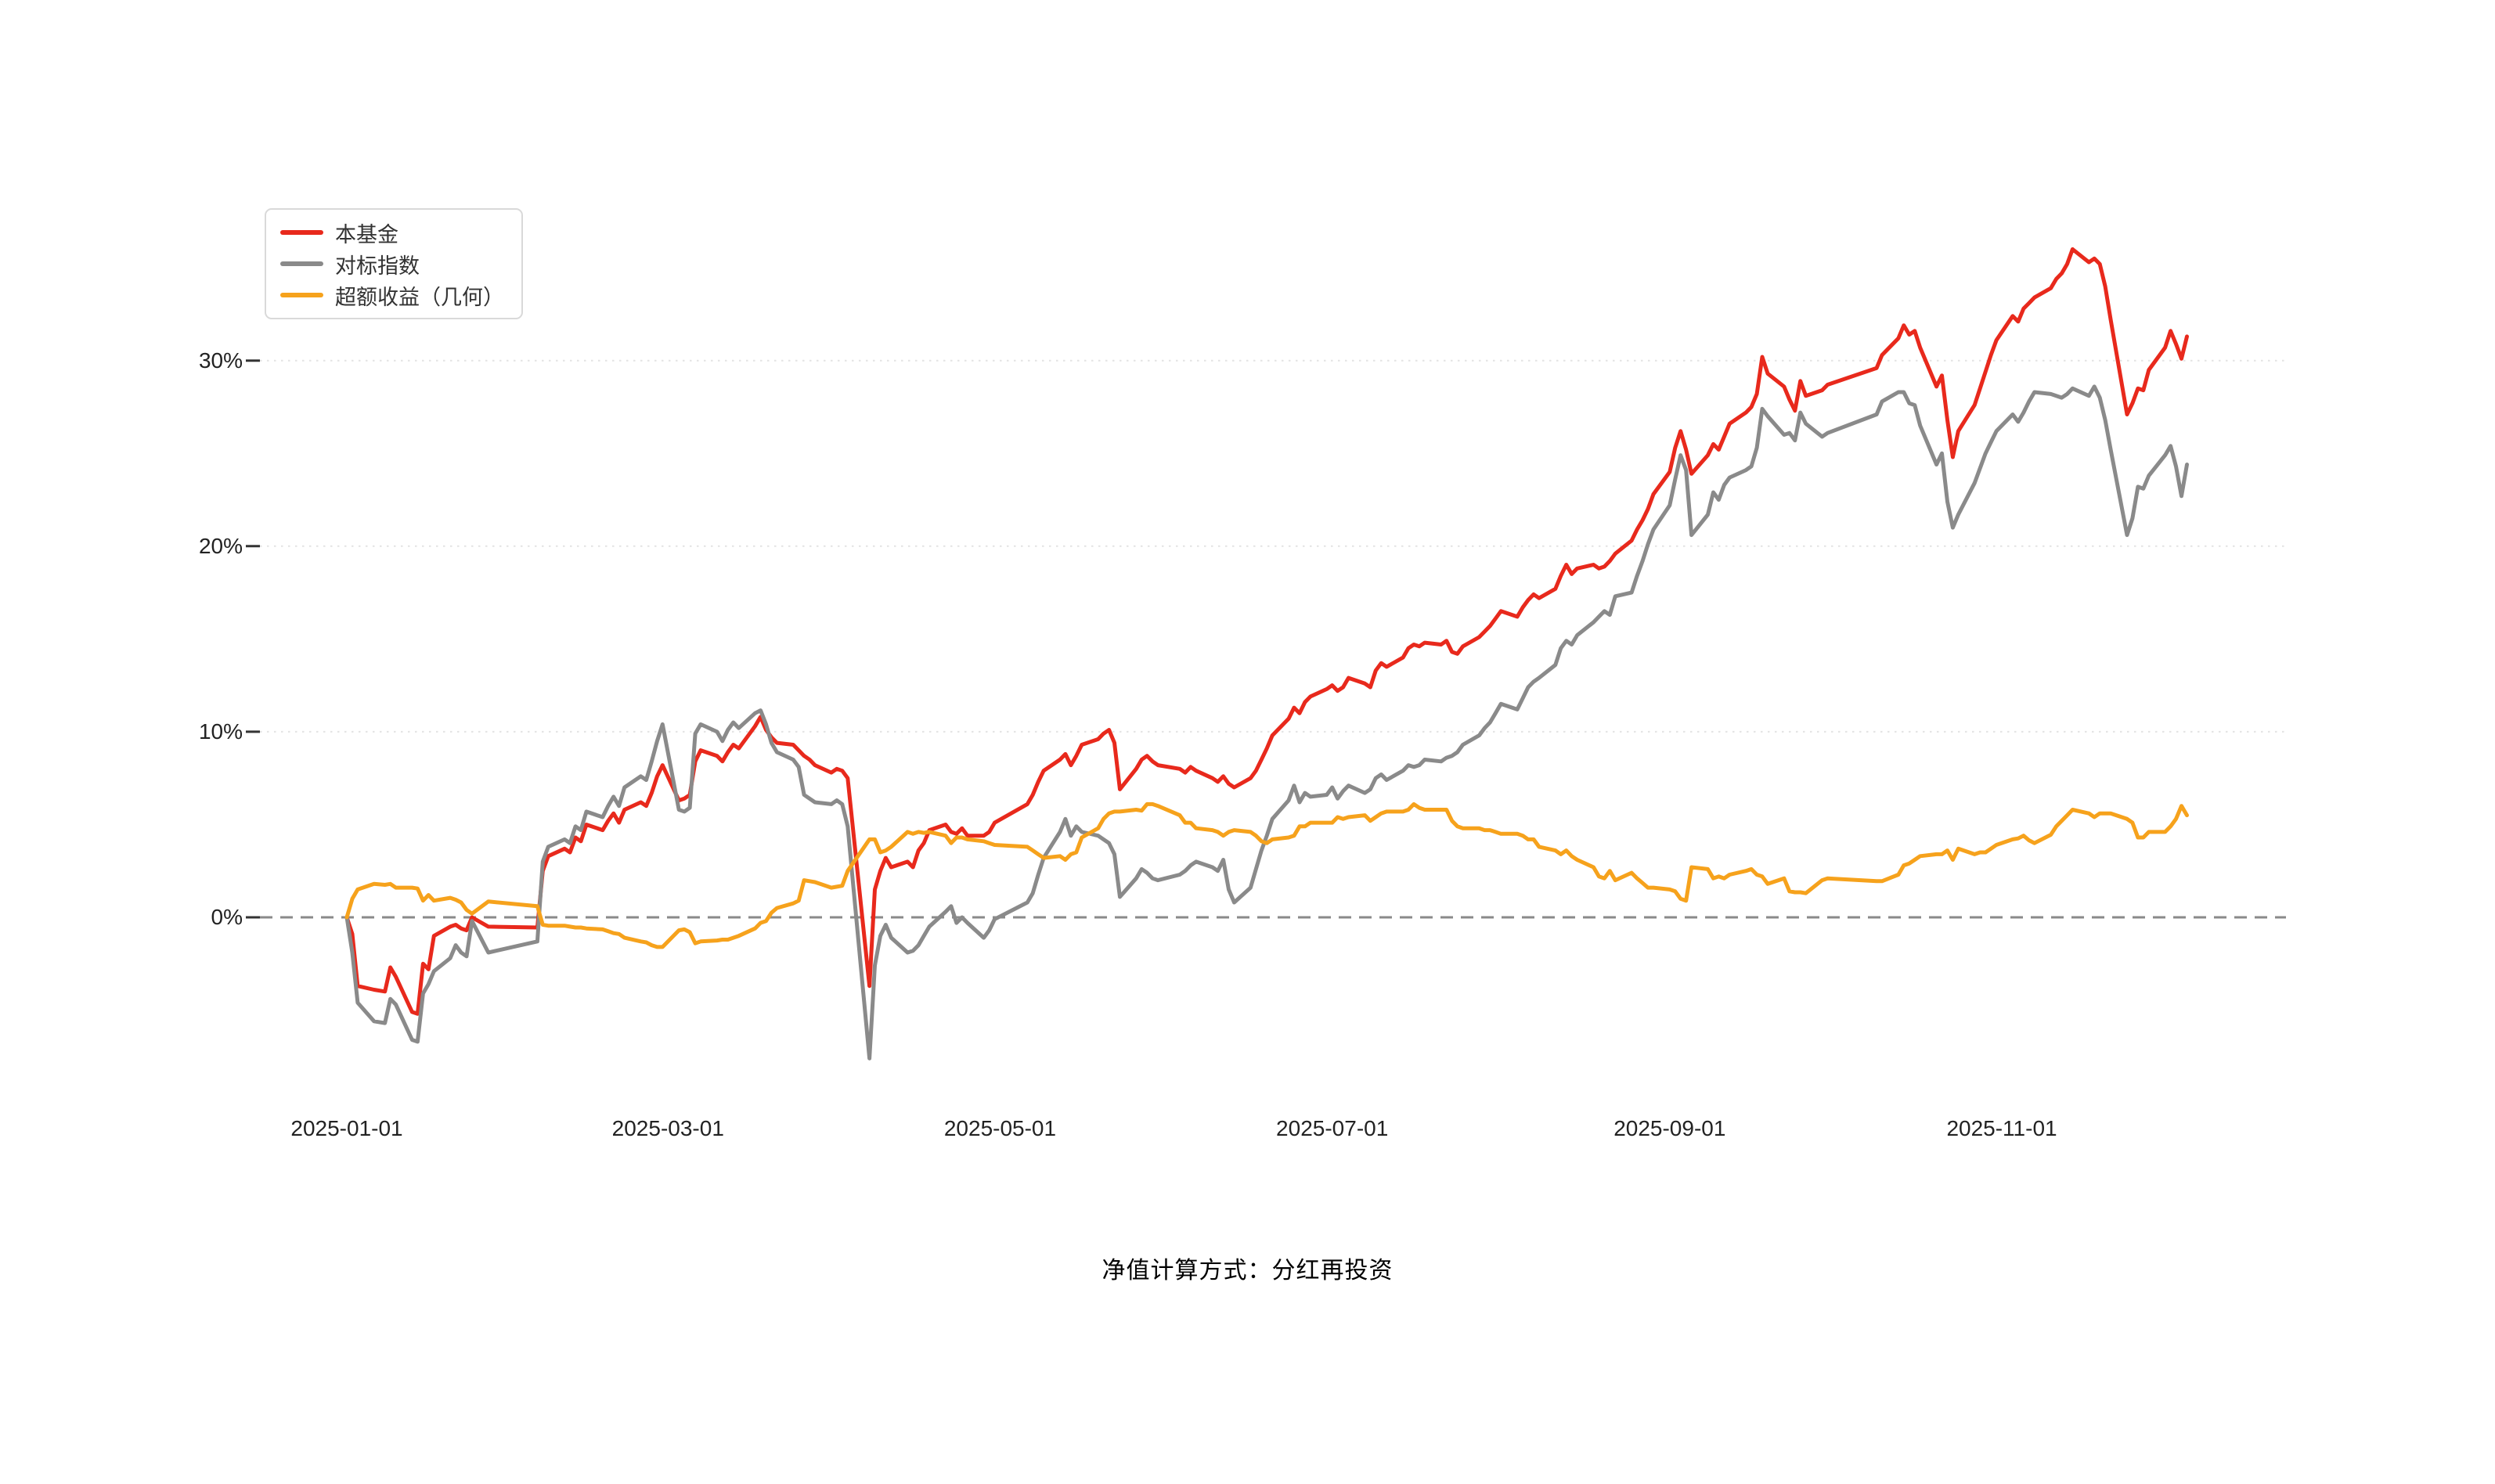 The width and height of the screenshot is (2495, 1484). Describe the element at coordinates (1000, 1128) in the screenshot. I see `x-tick-label: 2025-05-01` at that location.